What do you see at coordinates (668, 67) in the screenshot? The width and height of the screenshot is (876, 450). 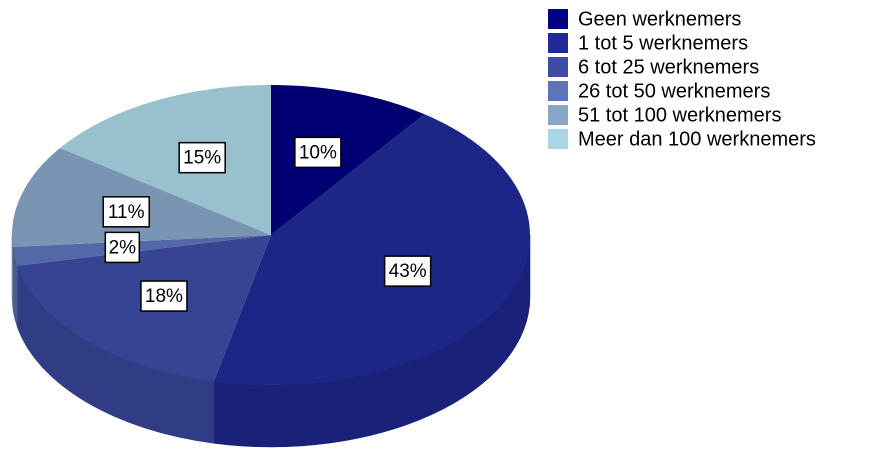 I see `legend-label: 6 tot 25 werknemers` at bounding box center [668, 67].